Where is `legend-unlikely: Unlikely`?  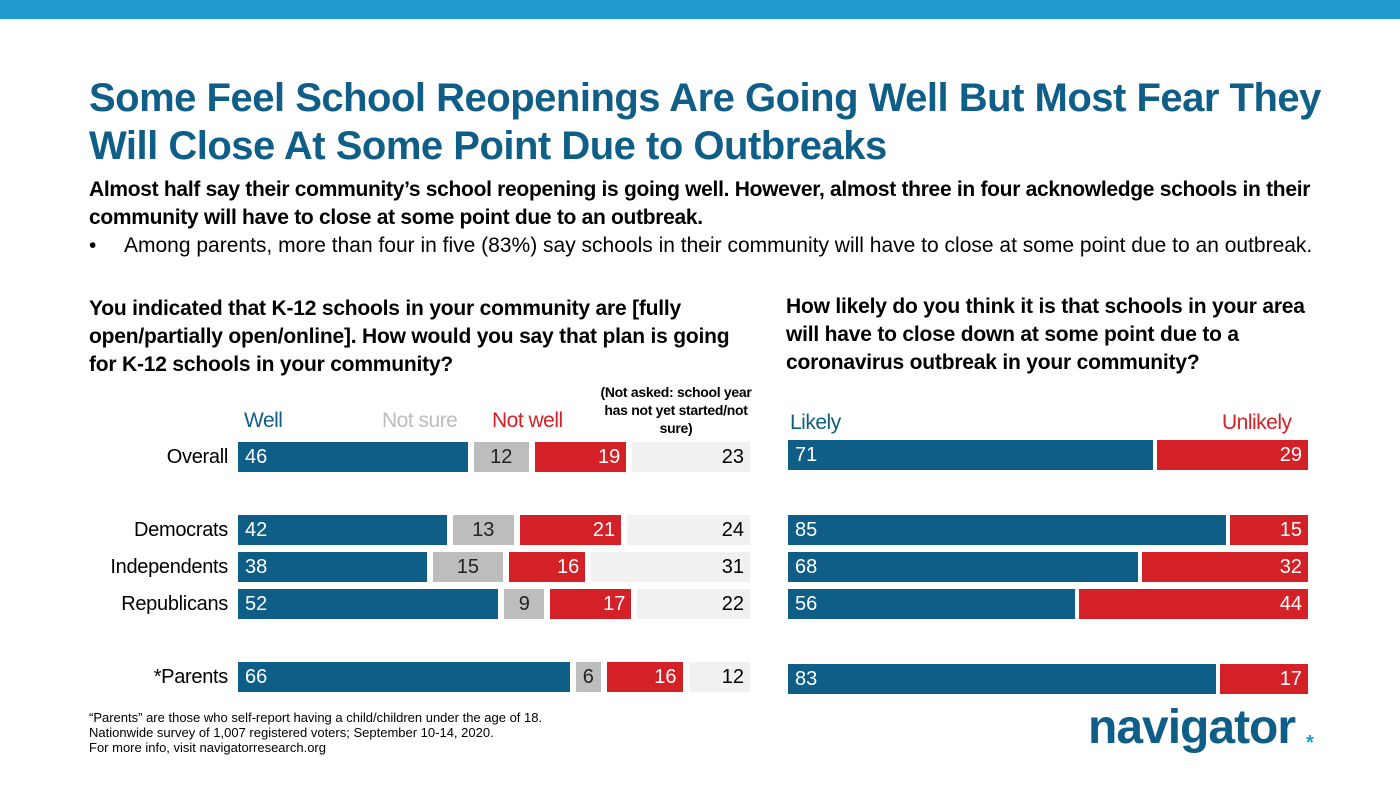
legend-unlikely: Unlikely is located at coordinates (1257, 422).